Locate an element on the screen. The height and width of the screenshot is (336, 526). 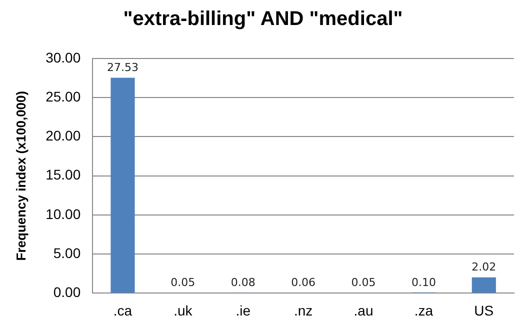
y-tick-label: 30.00 is located at coordinates (63, 57).